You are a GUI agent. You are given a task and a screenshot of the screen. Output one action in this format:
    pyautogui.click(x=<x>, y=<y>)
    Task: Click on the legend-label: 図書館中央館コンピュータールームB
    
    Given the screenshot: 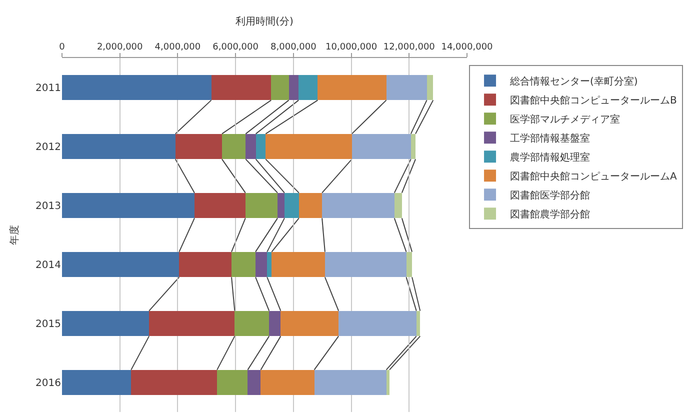 What is the action you would take?
    pyautogui.click(x=594, y=100)
    